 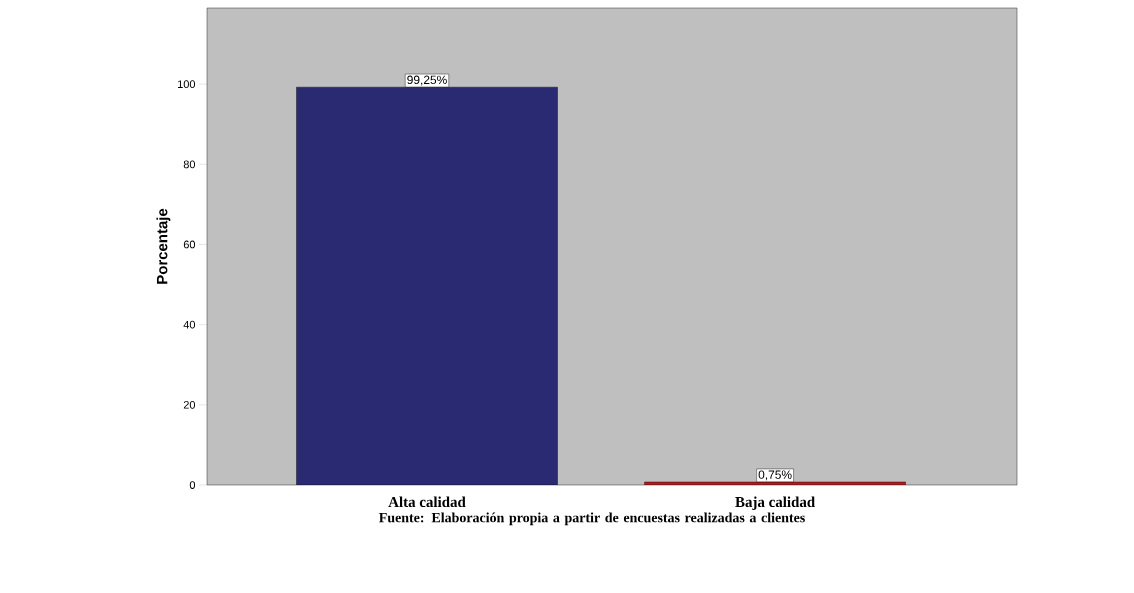 I want to click on y-tick-label: 100, so click(x=187, y=84).